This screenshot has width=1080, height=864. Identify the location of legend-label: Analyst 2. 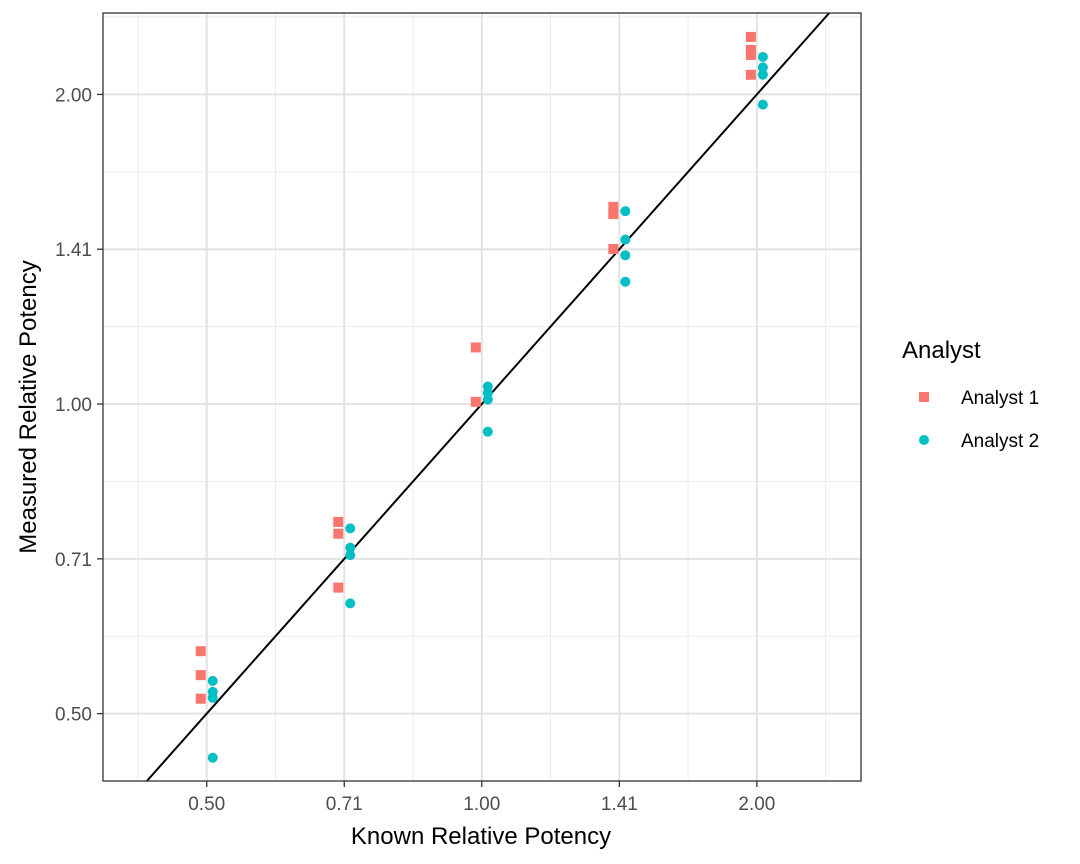
(1000, 441).